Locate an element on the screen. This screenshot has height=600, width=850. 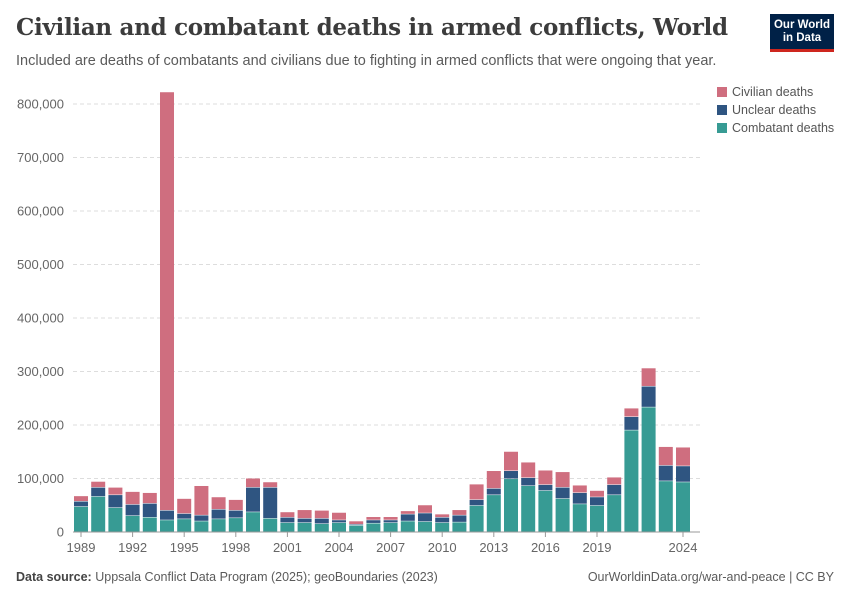
y-tick-label: 600,000 is located at coordinates (40, 211).